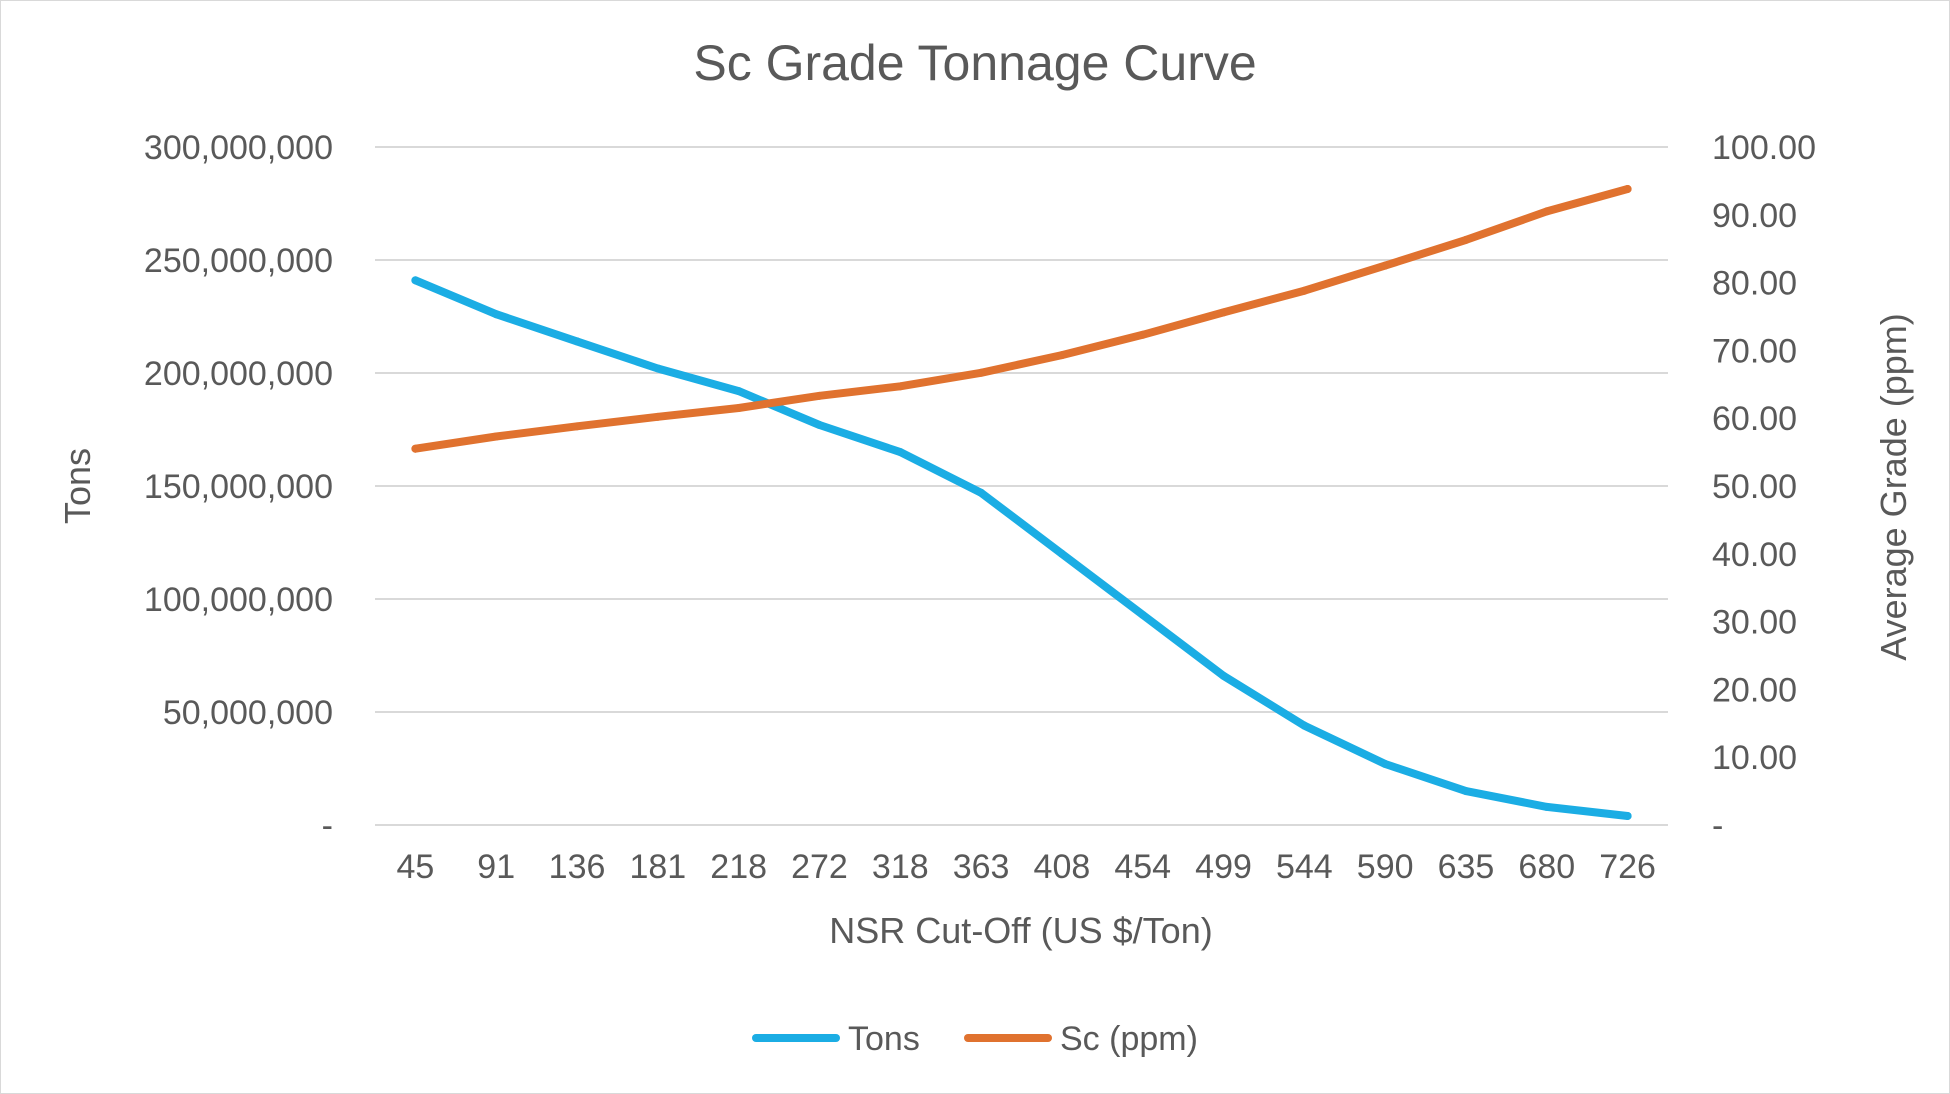  Describe the element at coordinates (1754, 419) in the screenshot. I see `right-tick-label: 60.00` at that location.